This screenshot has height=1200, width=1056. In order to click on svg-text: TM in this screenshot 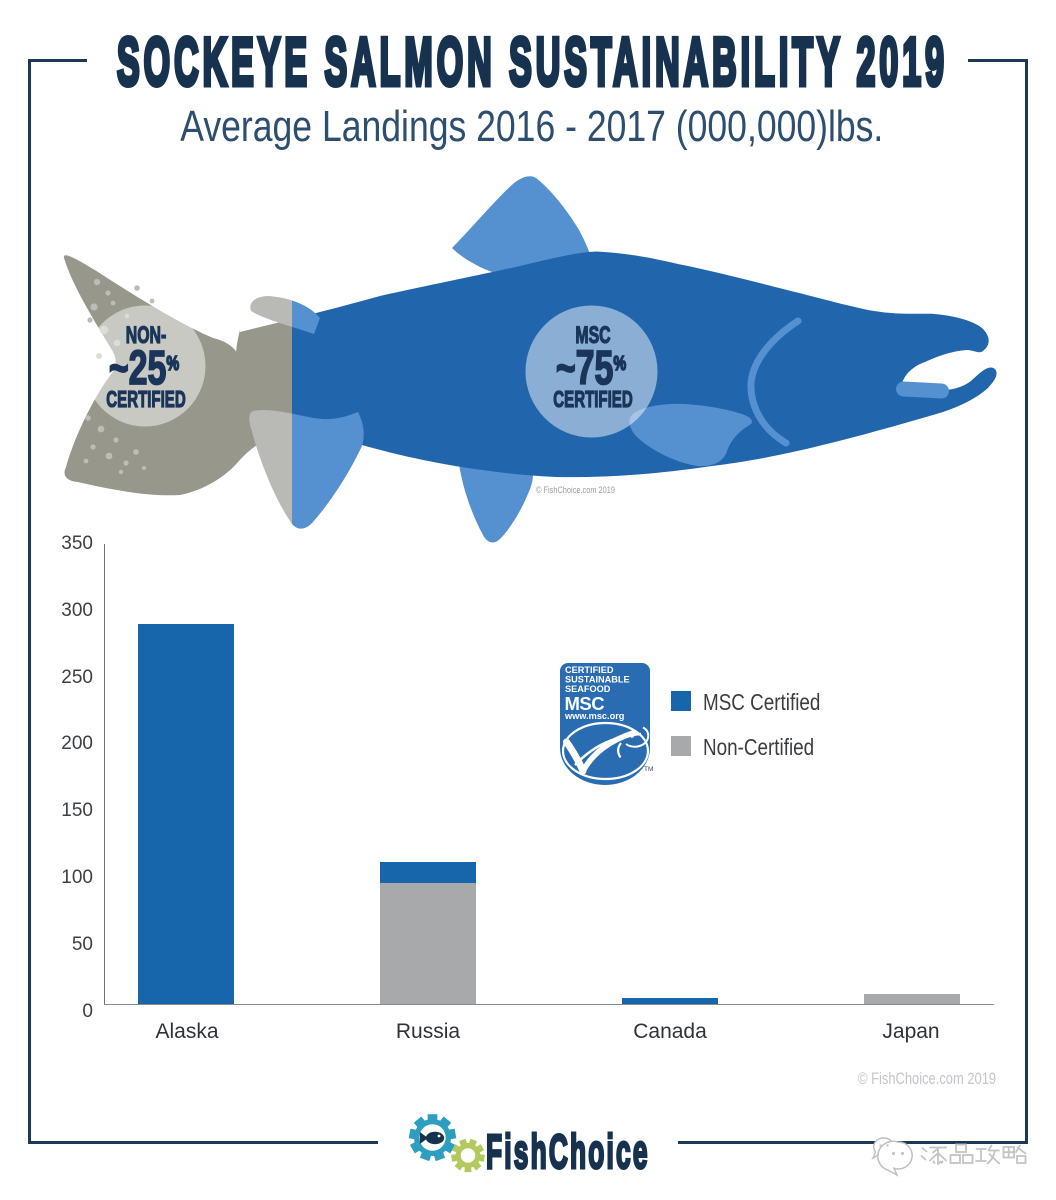, I will do `click(648, 769)`.